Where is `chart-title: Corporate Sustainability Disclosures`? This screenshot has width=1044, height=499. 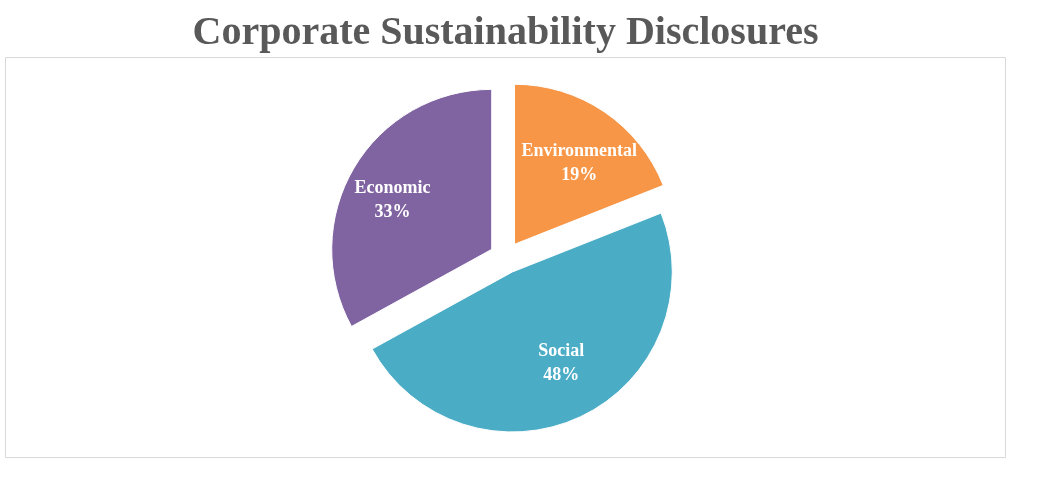 chart-title: Corporate Sustainability Disclosures is located at coordinates (505, 30).